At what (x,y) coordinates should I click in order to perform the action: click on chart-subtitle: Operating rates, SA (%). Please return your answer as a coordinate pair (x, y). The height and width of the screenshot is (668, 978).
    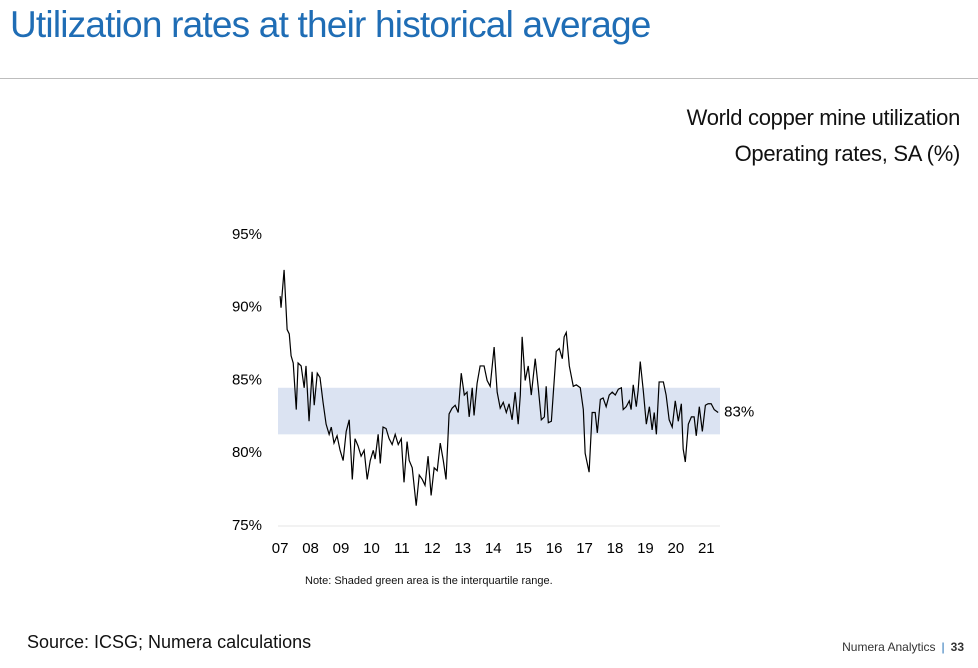
    Looking at the image, I should click on (847, 153).